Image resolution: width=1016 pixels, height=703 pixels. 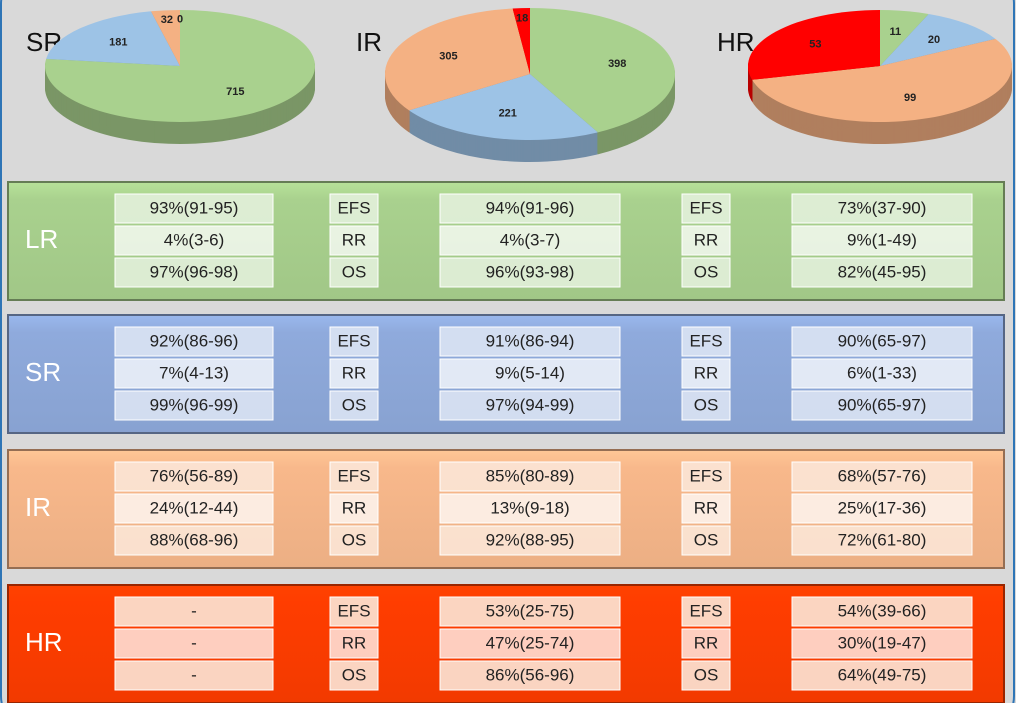 I want to click on cell-text: 97%(96-98), so click(x=194, y=271).